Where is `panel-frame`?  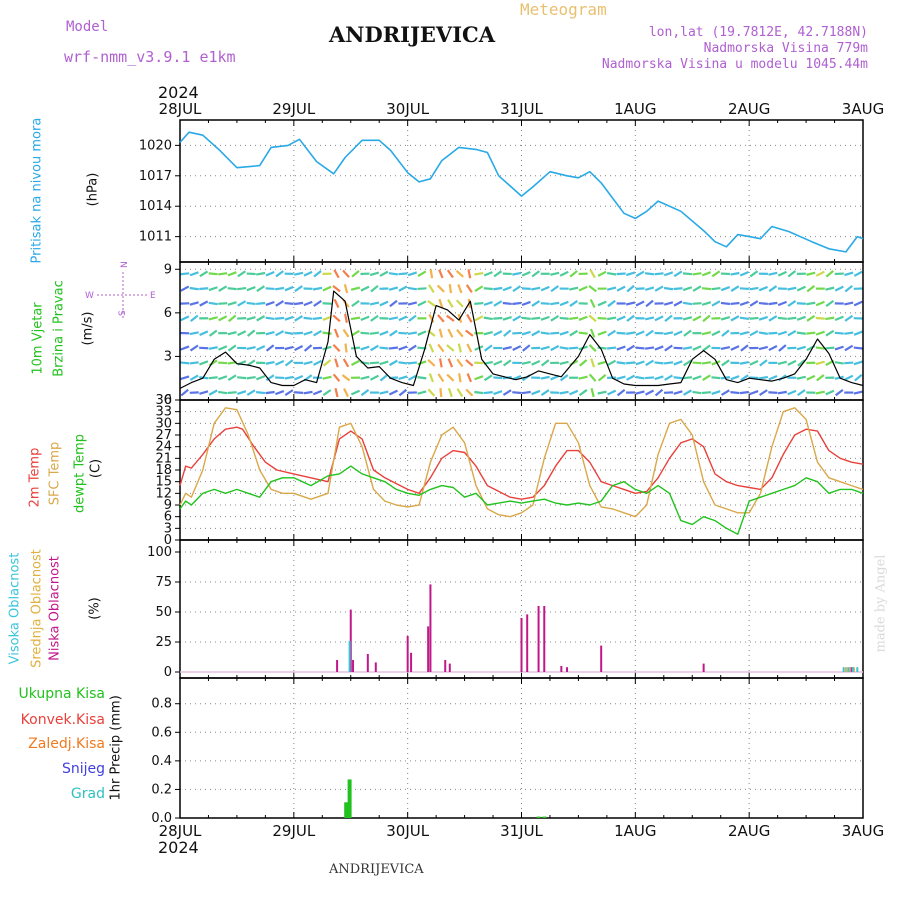 panel-frame is located at coordinates (521, 748).